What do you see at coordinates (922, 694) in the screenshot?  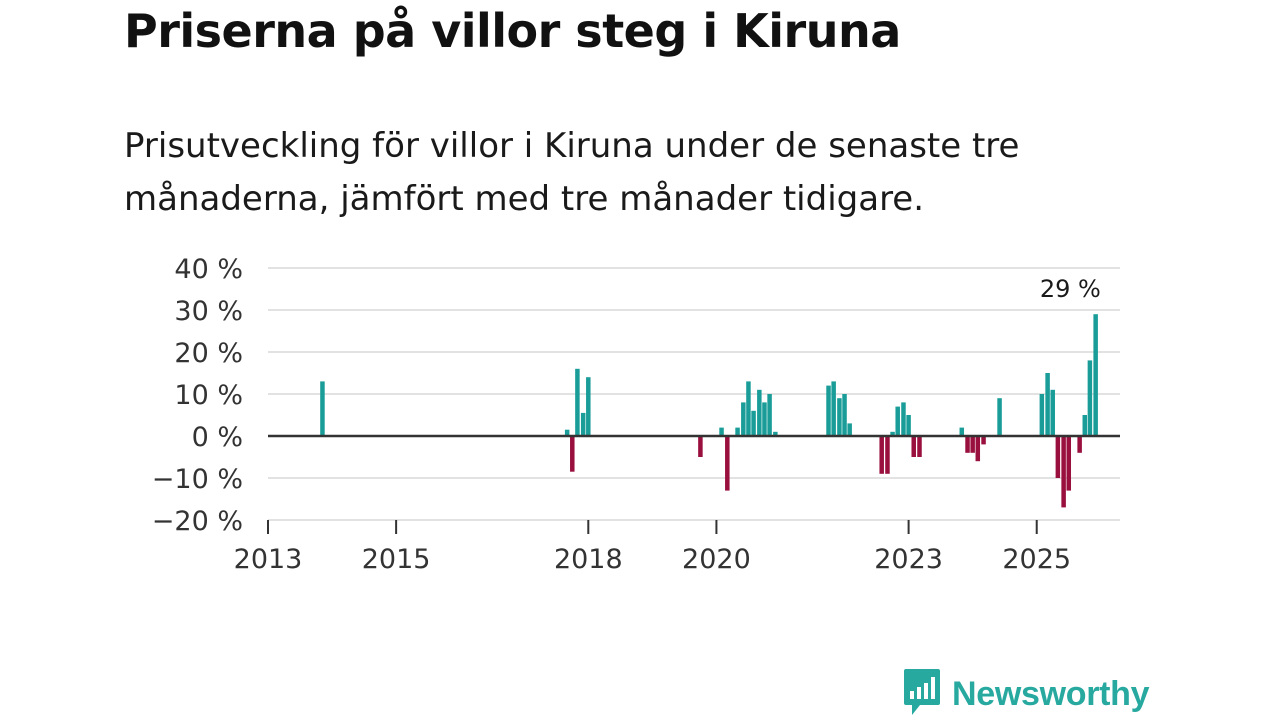 I see `newsworthy-bar-chart-icon` at bounding box center [922, 694].